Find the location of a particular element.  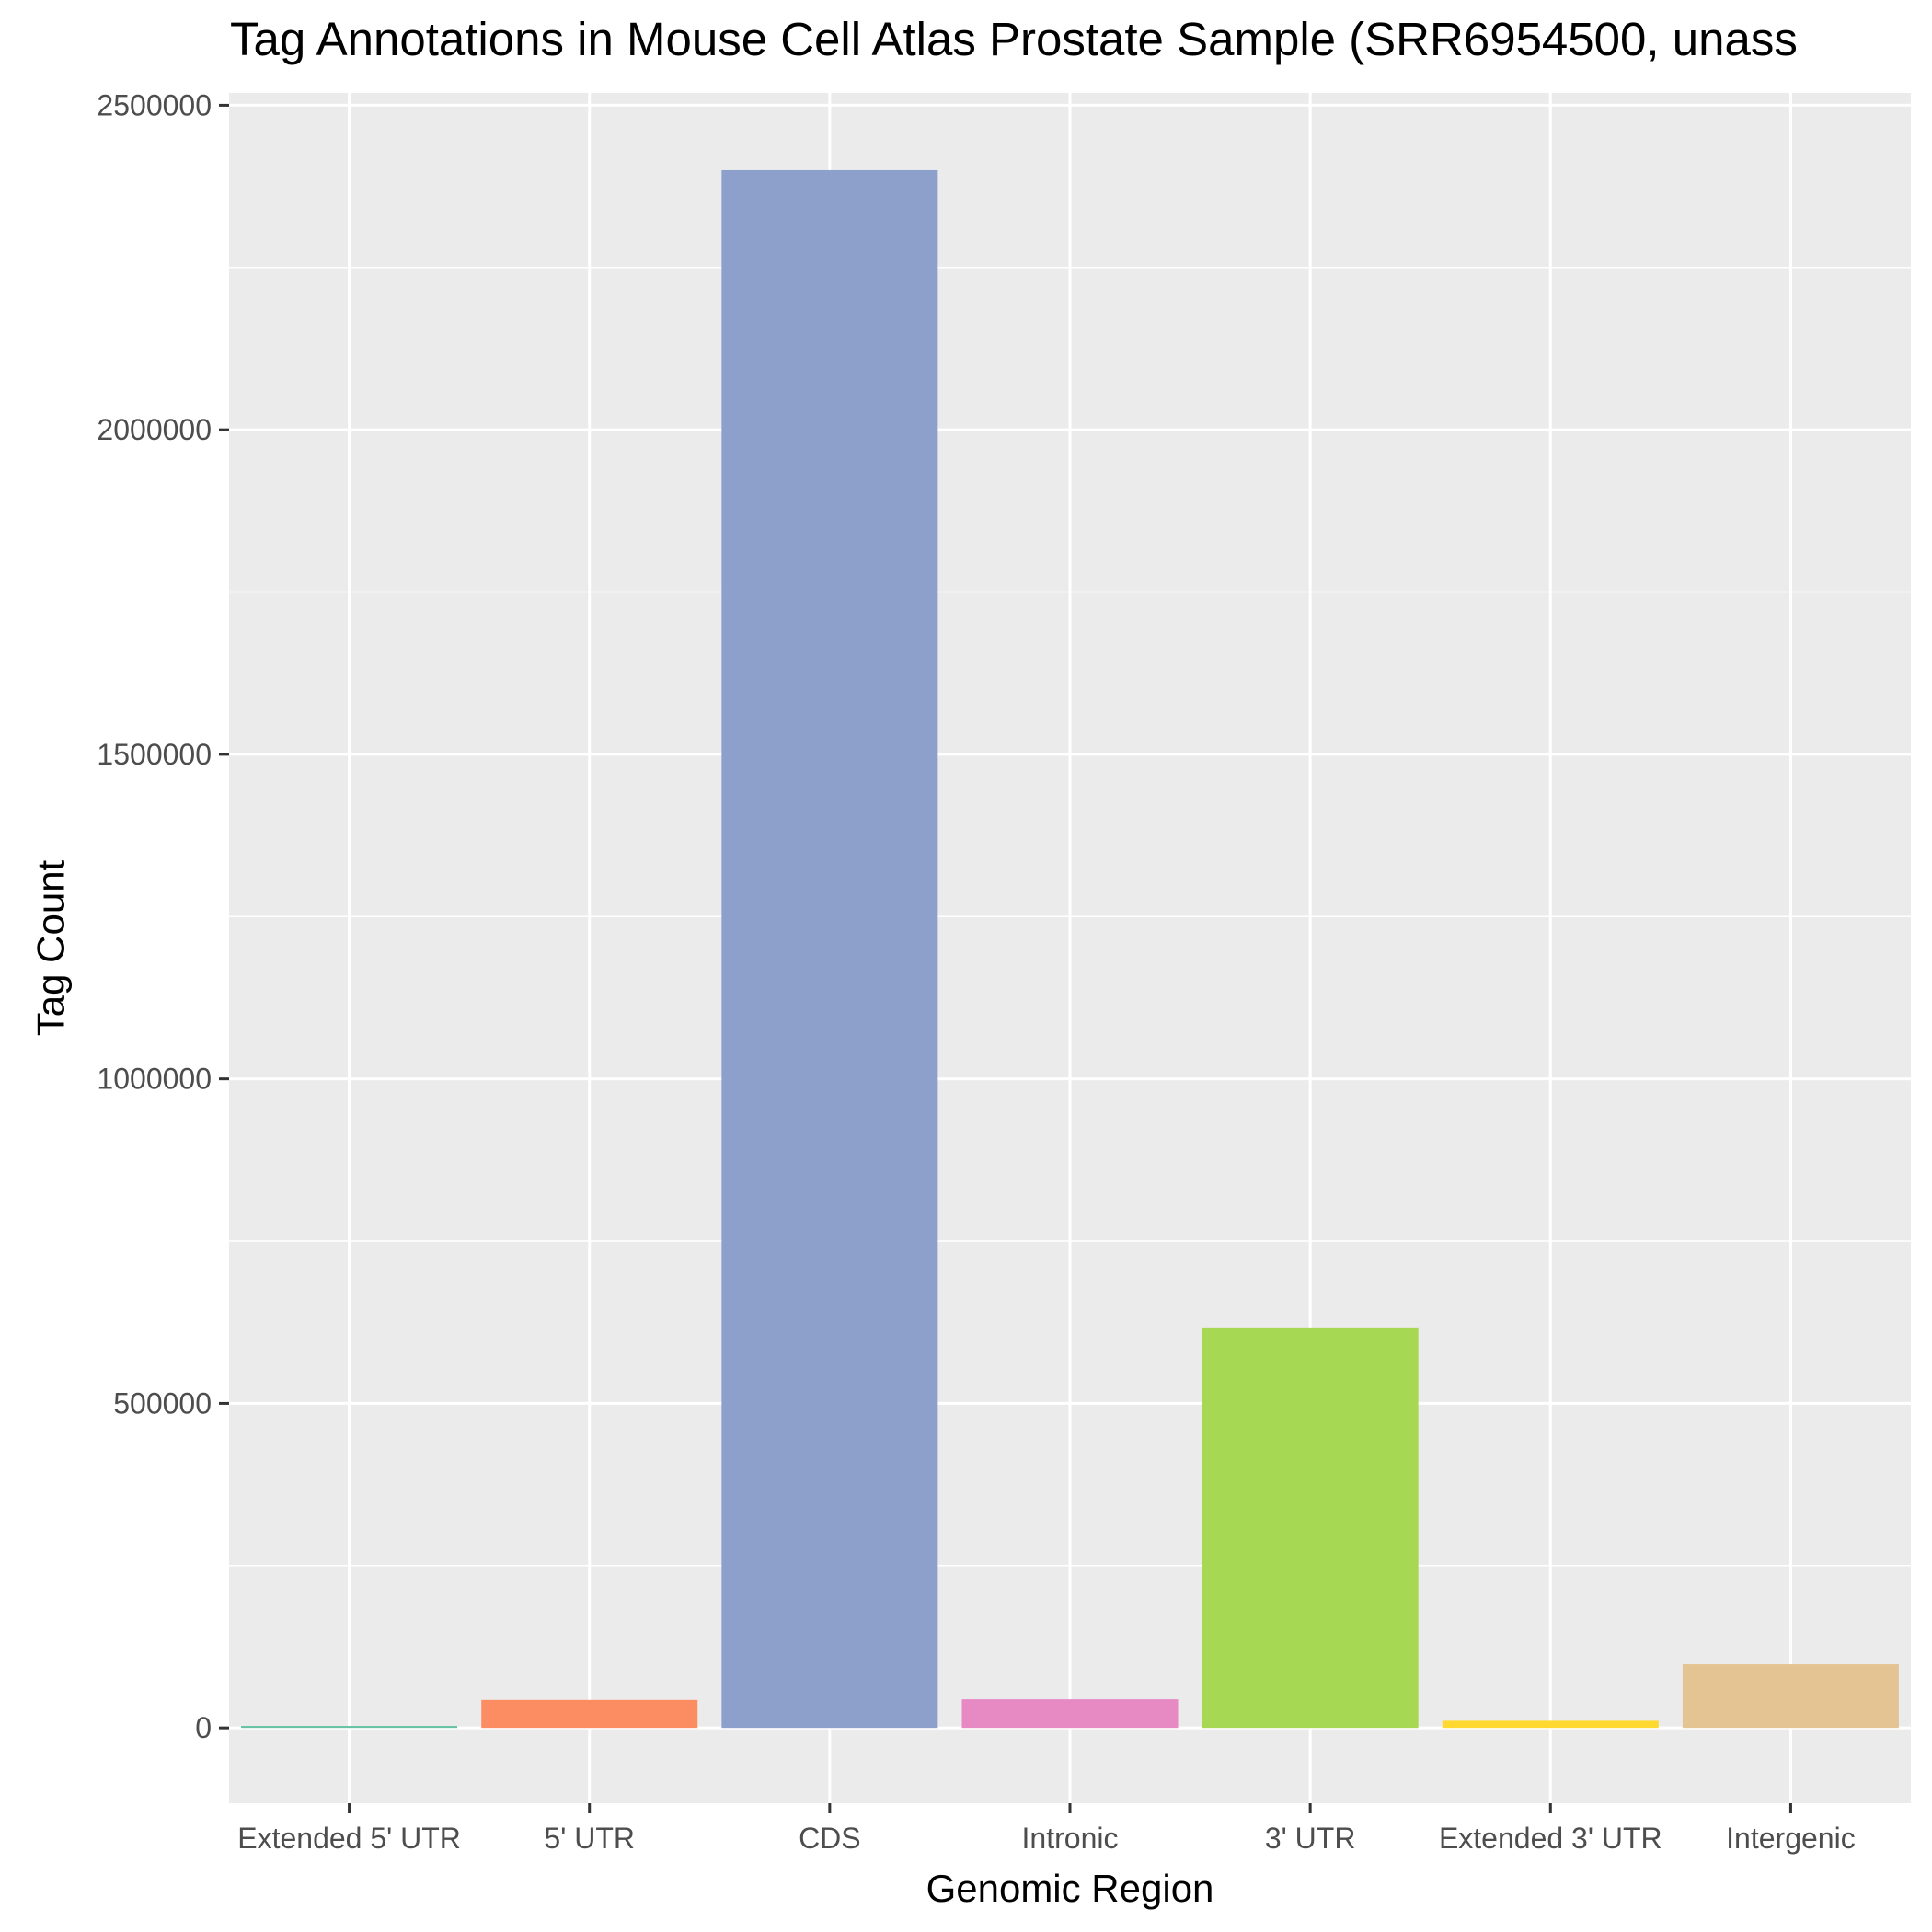

y-tick-label: 1000000 is located at coordinates (154, 1079).